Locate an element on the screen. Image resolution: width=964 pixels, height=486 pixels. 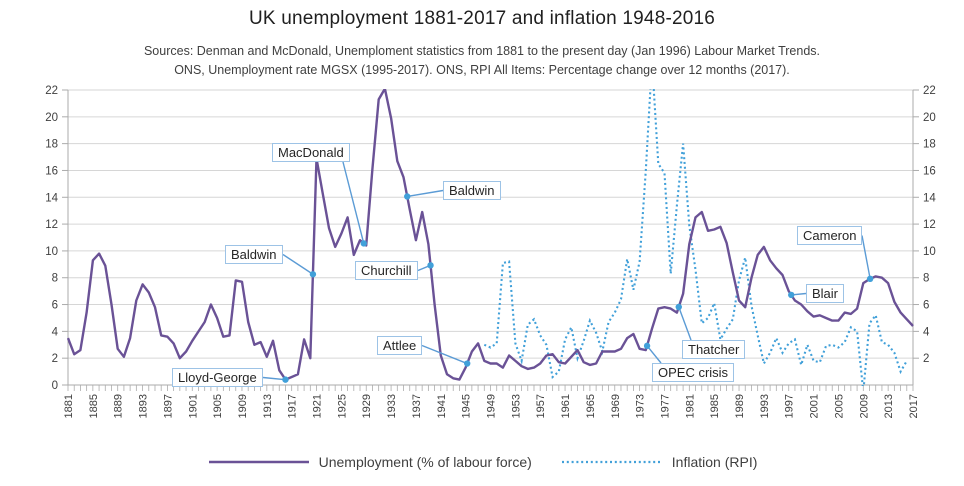
y-tick-label-right: 20 is located at coordinates (929, 118).